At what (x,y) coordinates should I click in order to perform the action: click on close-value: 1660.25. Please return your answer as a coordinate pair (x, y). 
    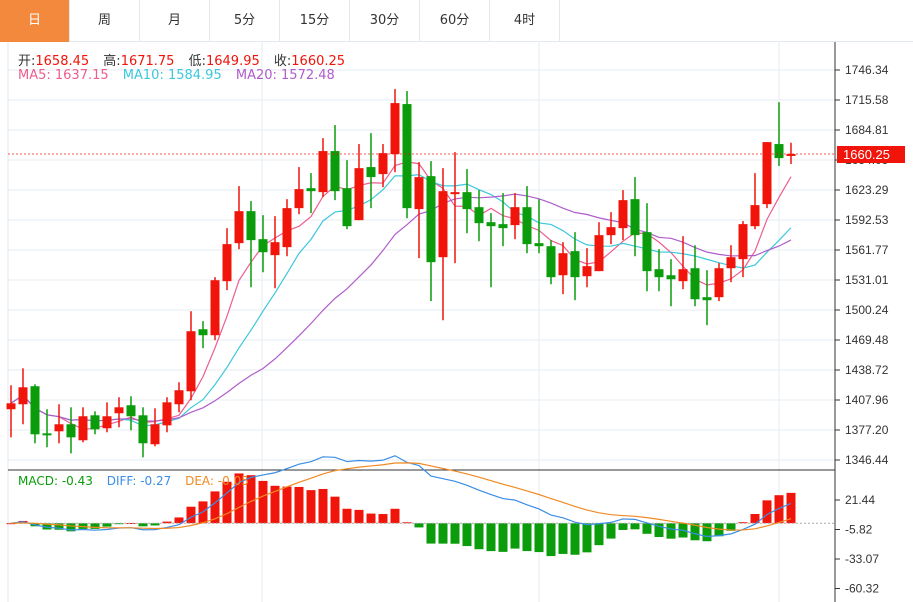
    Looking at the image, I should click on (318, 61).